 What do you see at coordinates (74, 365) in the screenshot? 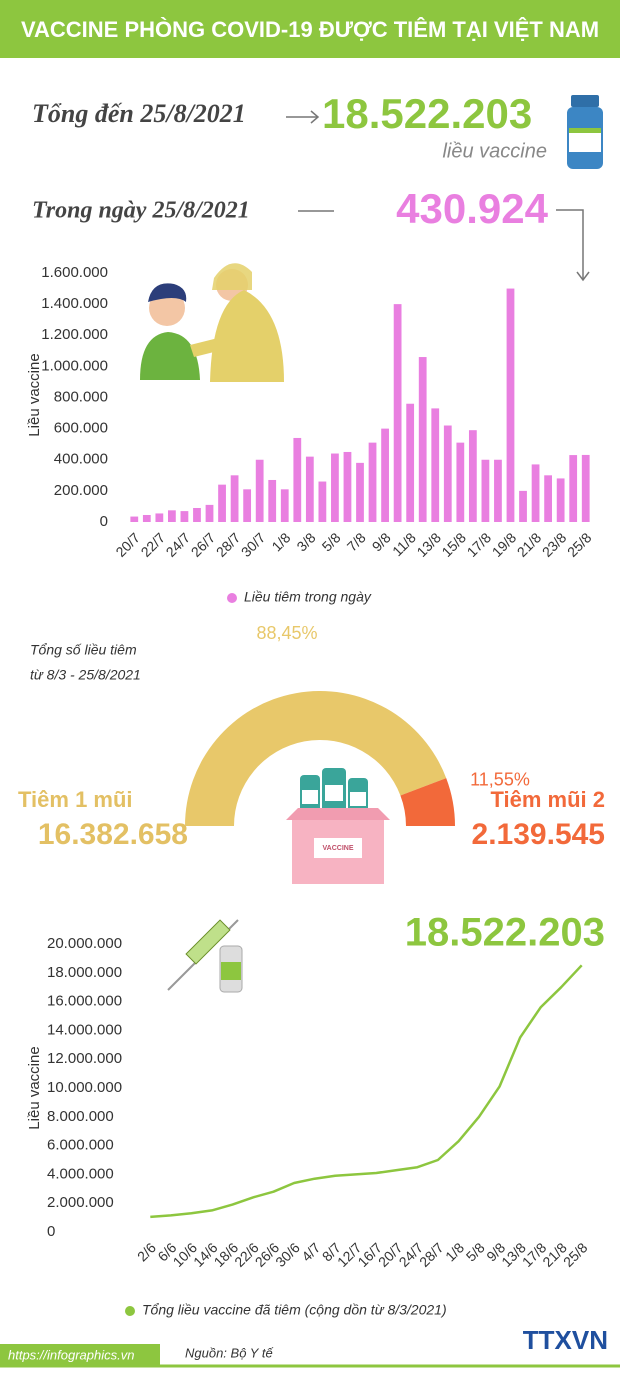
I see `y-tick-label: 1.000.000` at bounding box center [74, 365].